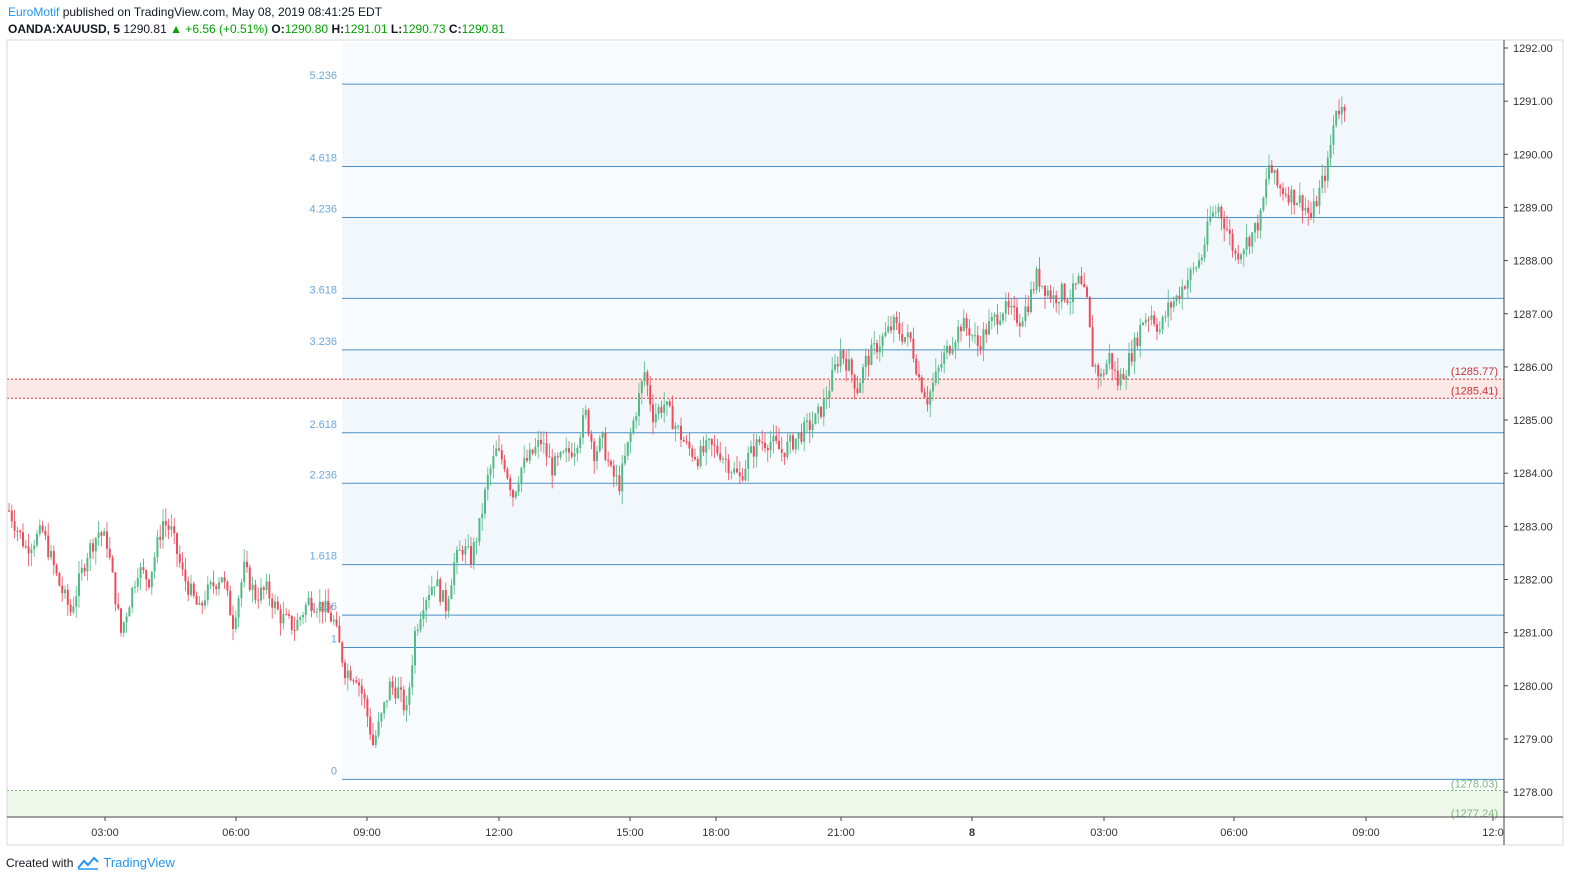 This screenshot has height=892, width=1588. What do you see at coordinates (1474, 785) in the screenshot?
I see `zone-top-label: (1278.03)` at bounding box center [1474, 785].